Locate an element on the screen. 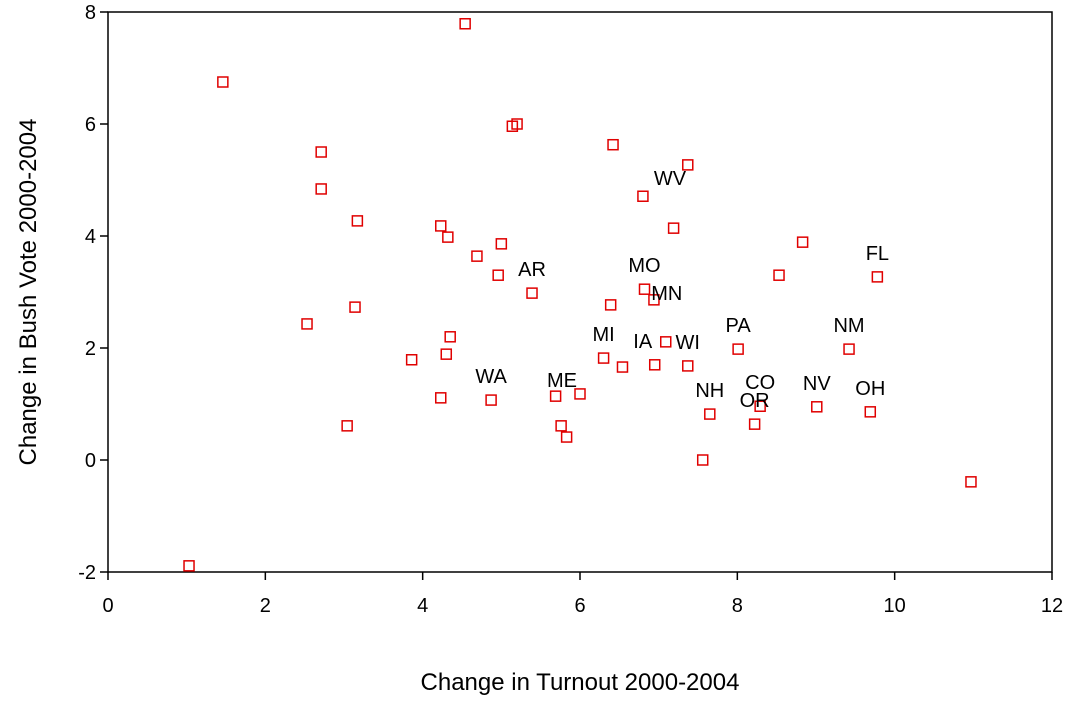 This screenshot has height=702, width=1079. point-label: FL is located at coordinates (877, 254).